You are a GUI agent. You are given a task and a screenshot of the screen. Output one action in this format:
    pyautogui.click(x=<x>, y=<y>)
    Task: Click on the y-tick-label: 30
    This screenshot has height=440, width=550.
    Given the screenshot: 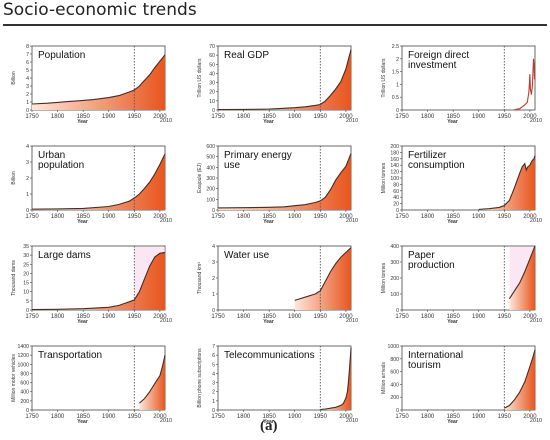 What is the action you would take?
    pyautogui.click(x=26, y=256)
    